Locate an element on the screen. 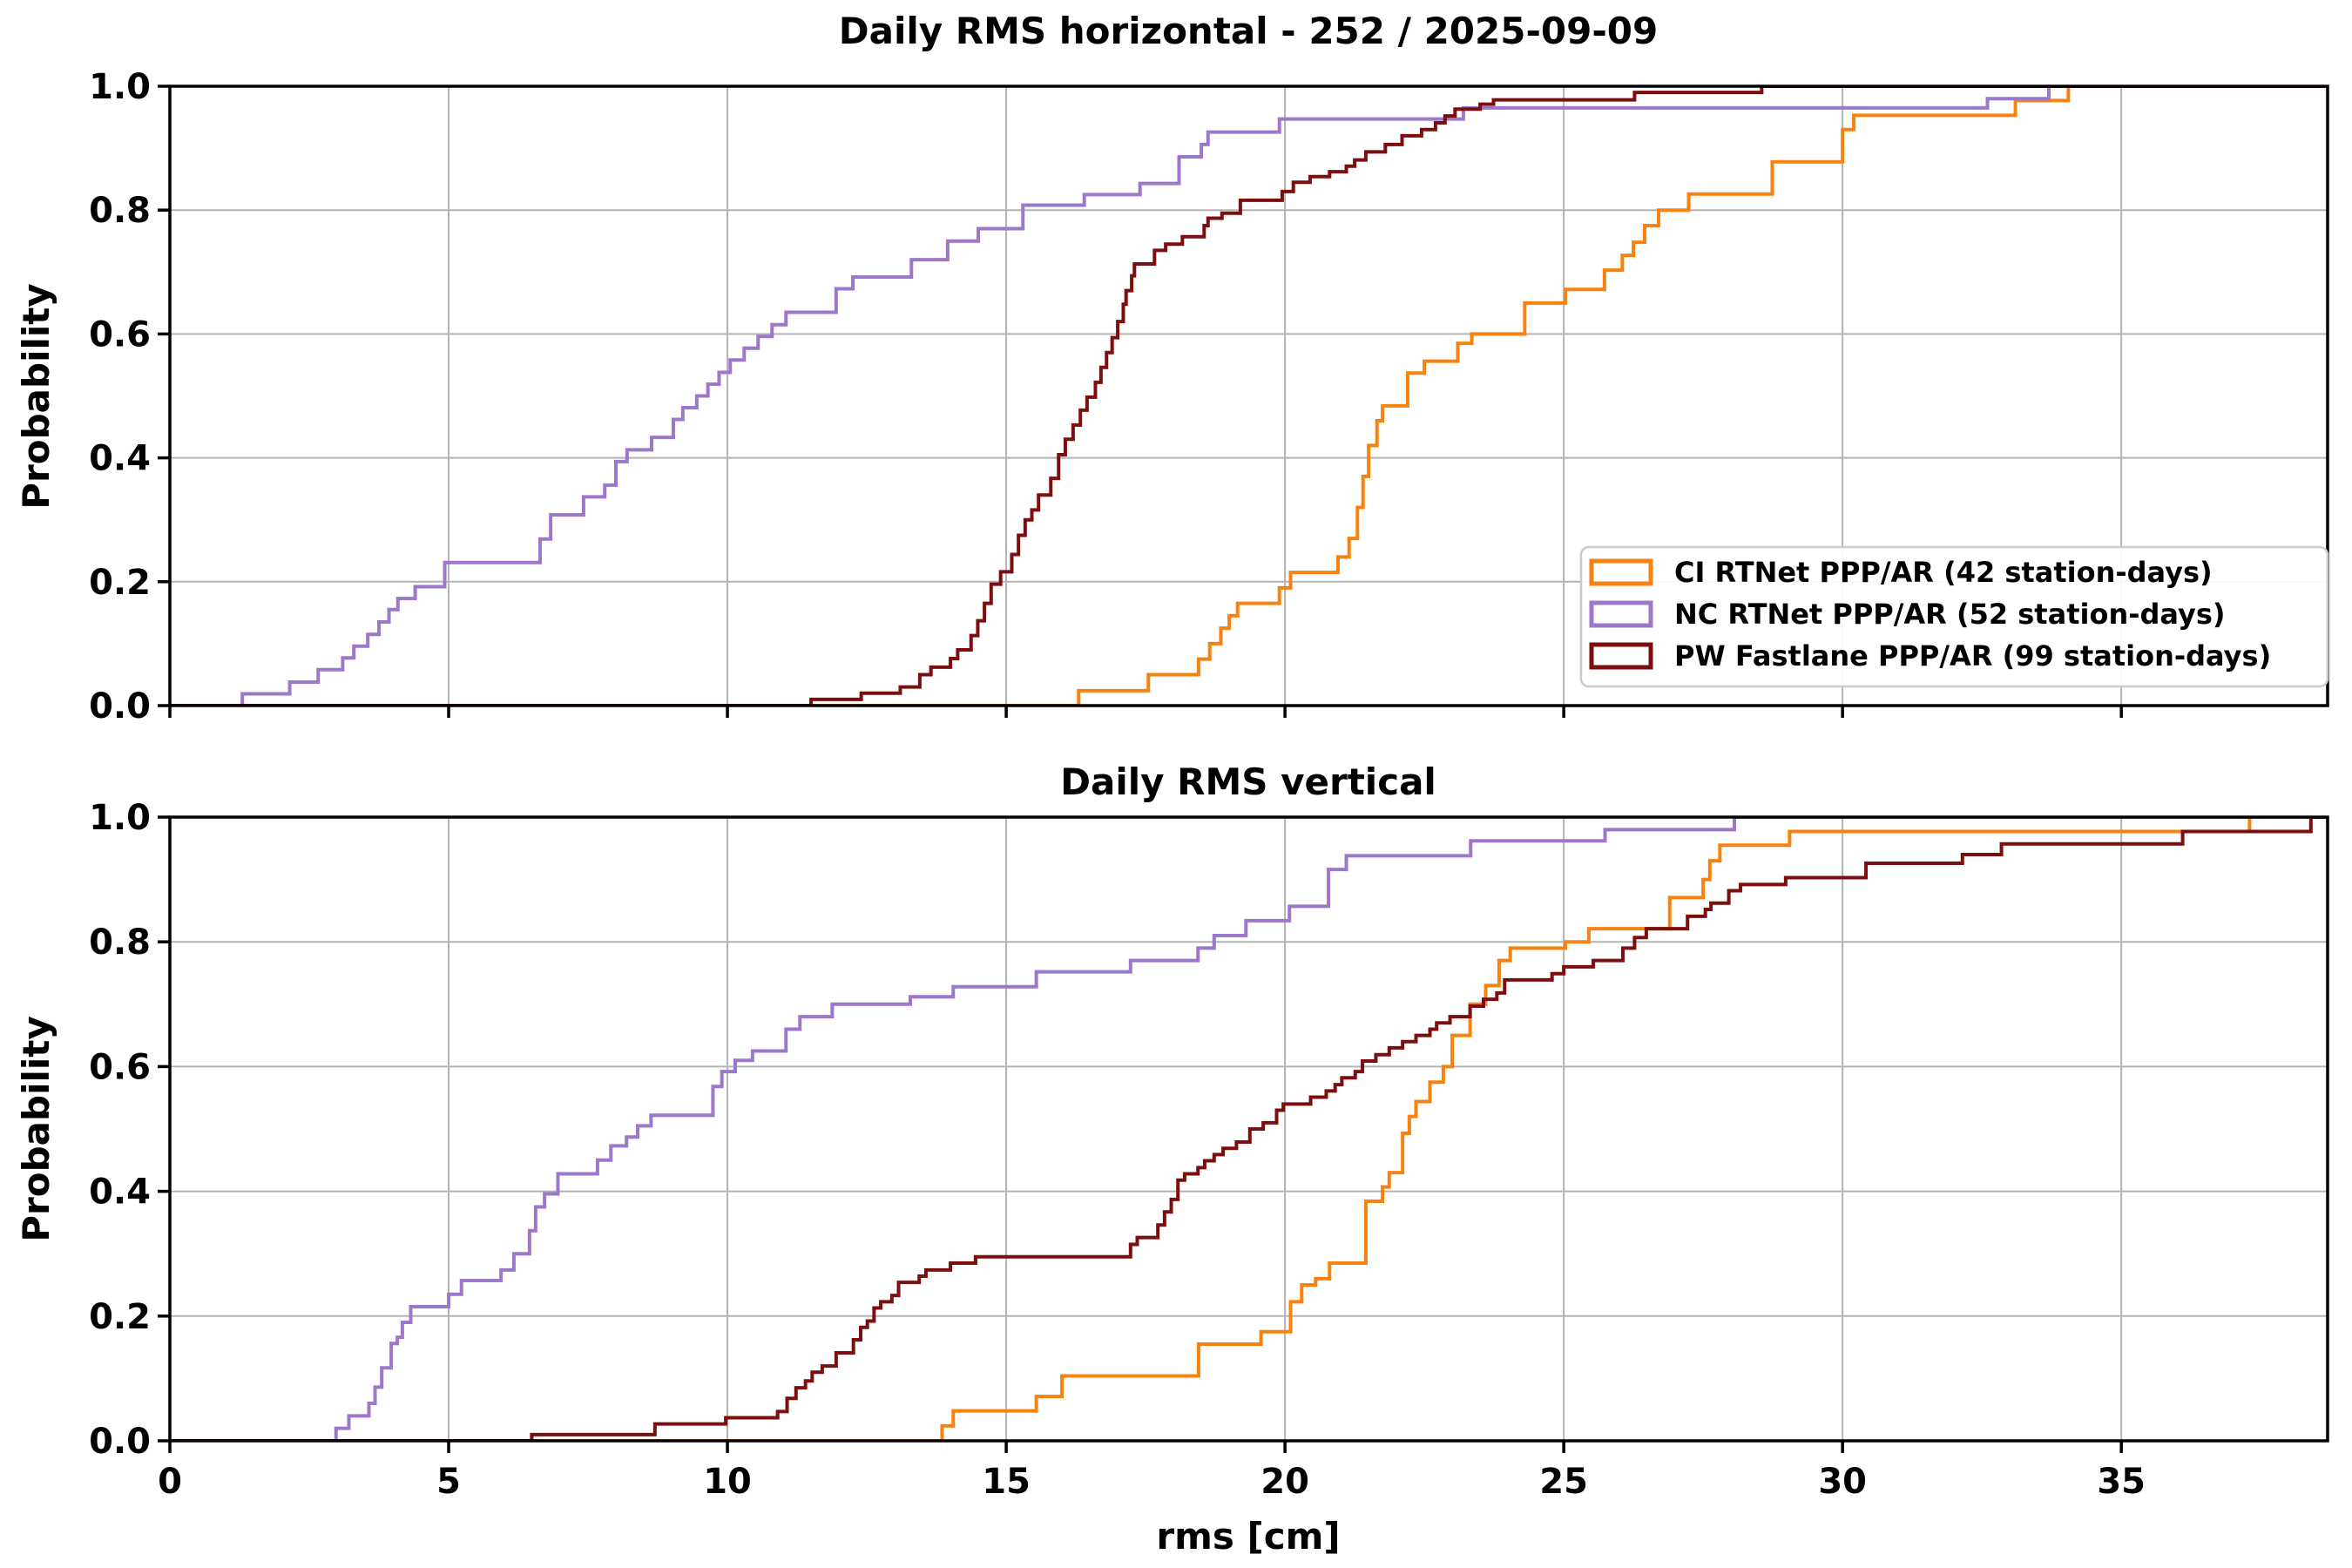  y-axis-label-bottom: Probability is located at coordinates (36, 1128).